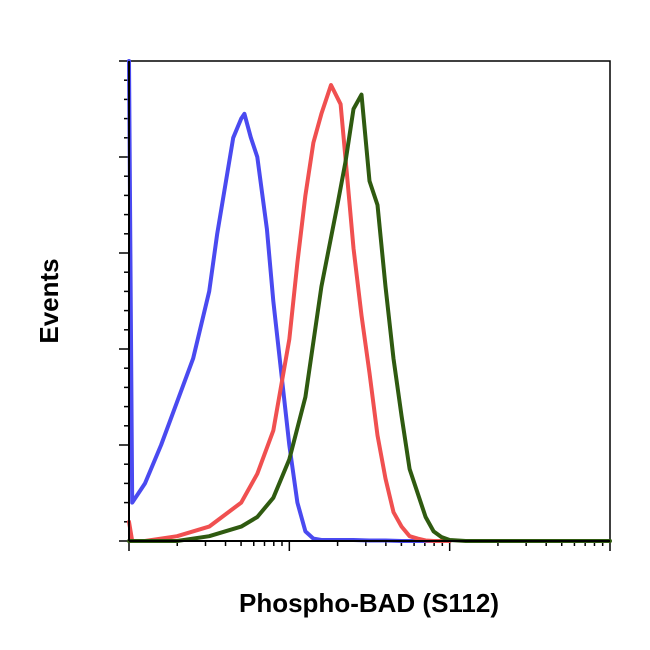 The height and width of the screenshot is (650, 650). Describe the element at coordinates (124, 301) in the screenshot. I see `y-axis-ticks` at that location.